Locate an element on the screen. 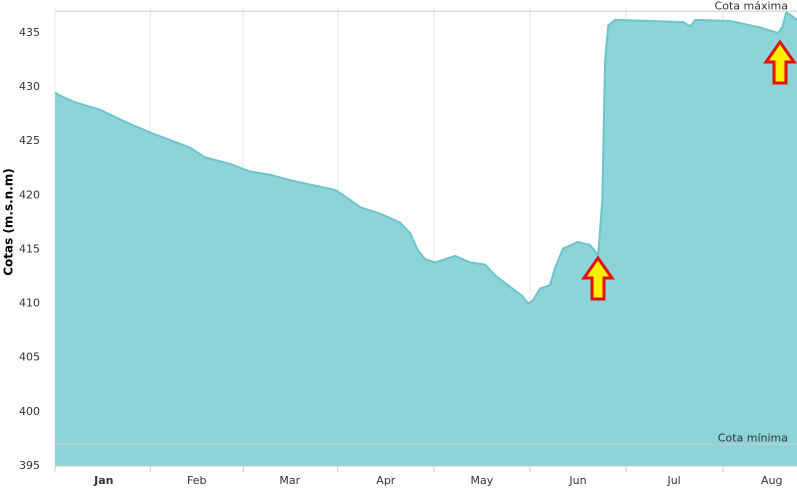 The width and height of the screenshot is (797, 490). x-tick-label: Jan is located at coordinates (103, 480).